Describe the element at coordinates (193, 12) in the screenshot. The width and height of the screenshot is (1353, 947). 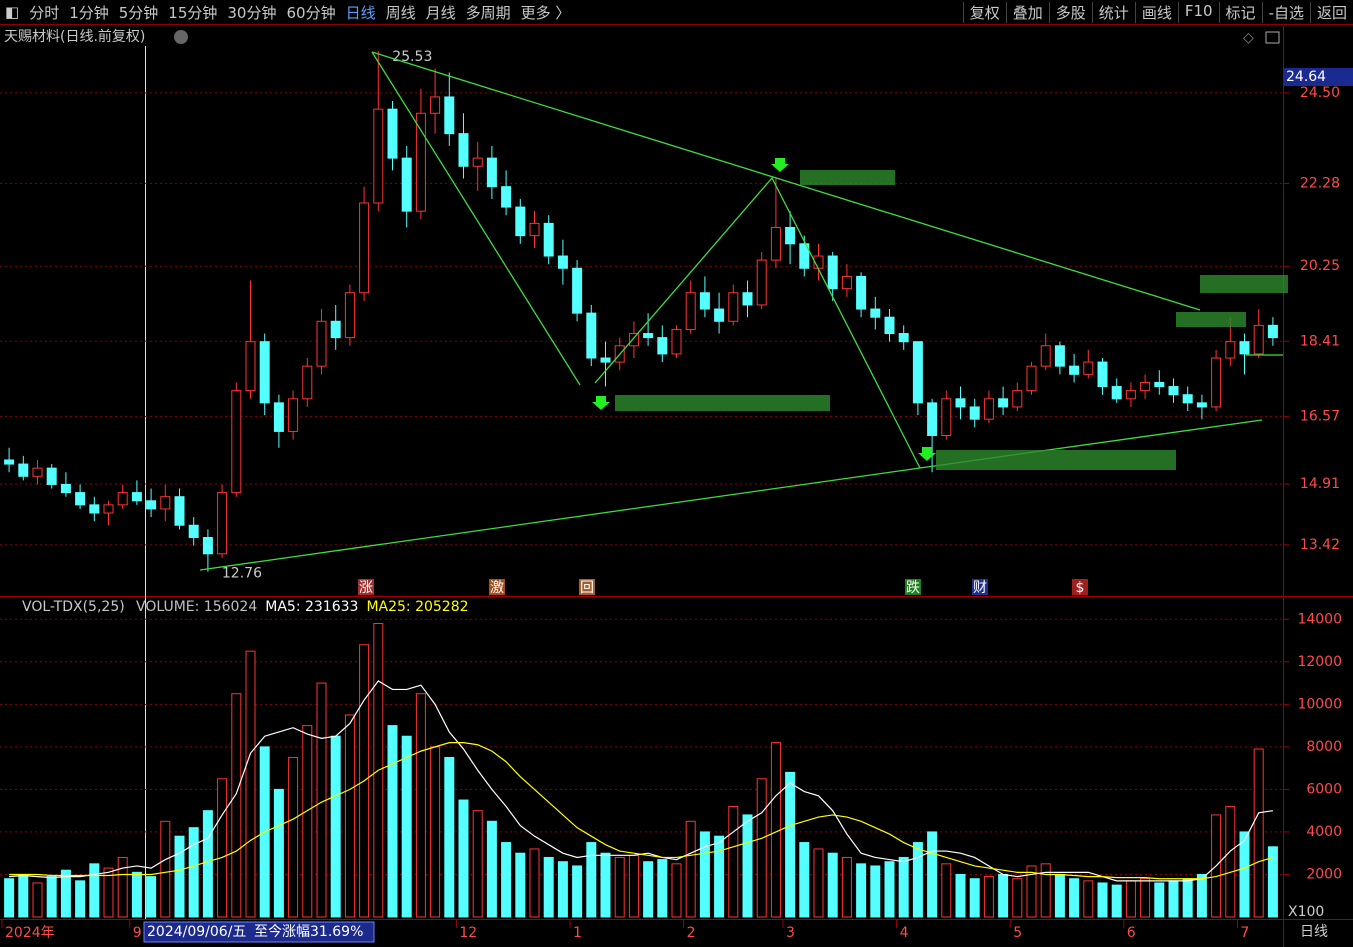
I see `toolbar-item: 15分钟` at that location.